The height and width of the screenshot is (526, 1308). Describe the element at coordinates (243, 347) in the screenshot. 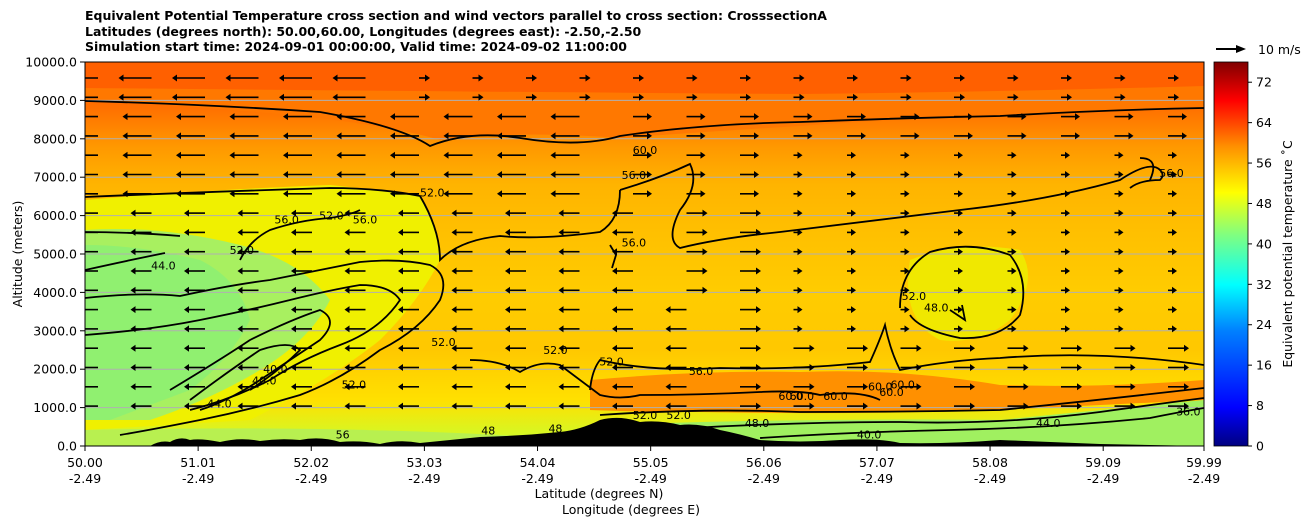

I see `contour-48-lower` at that location.